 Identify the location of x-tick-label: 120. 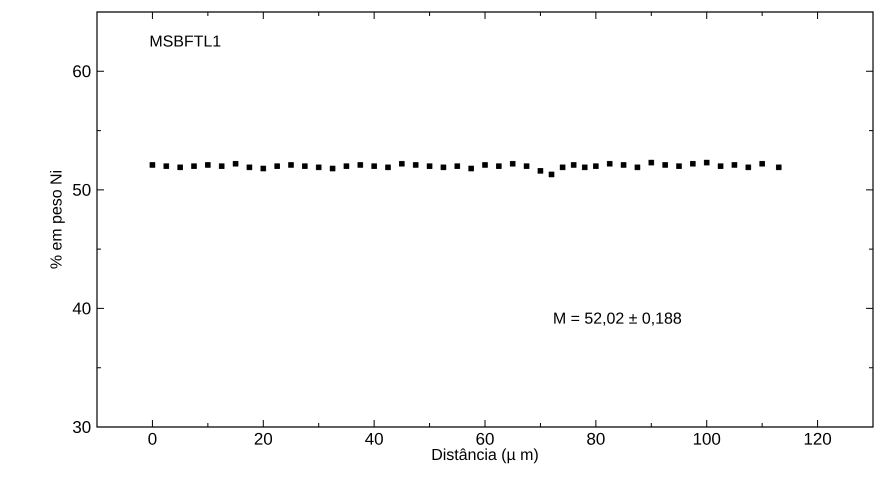
(818, 438).